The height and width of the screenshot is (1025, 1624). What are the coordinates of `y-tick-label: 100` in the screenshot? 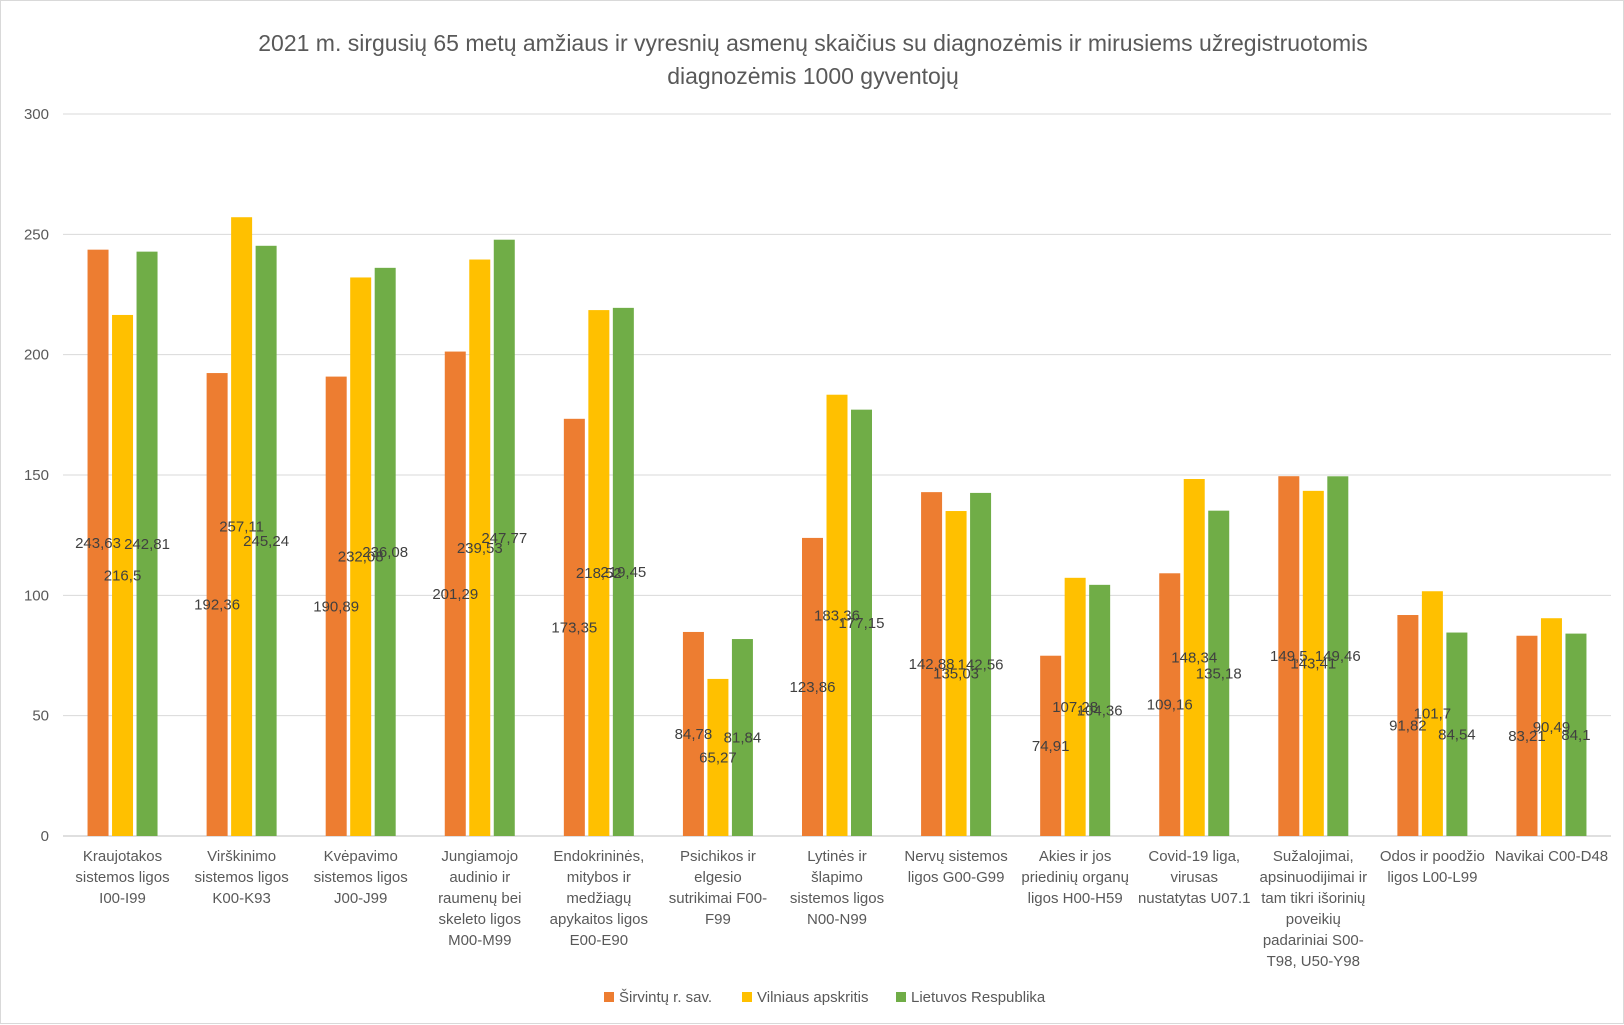 It's located at (36, 595).